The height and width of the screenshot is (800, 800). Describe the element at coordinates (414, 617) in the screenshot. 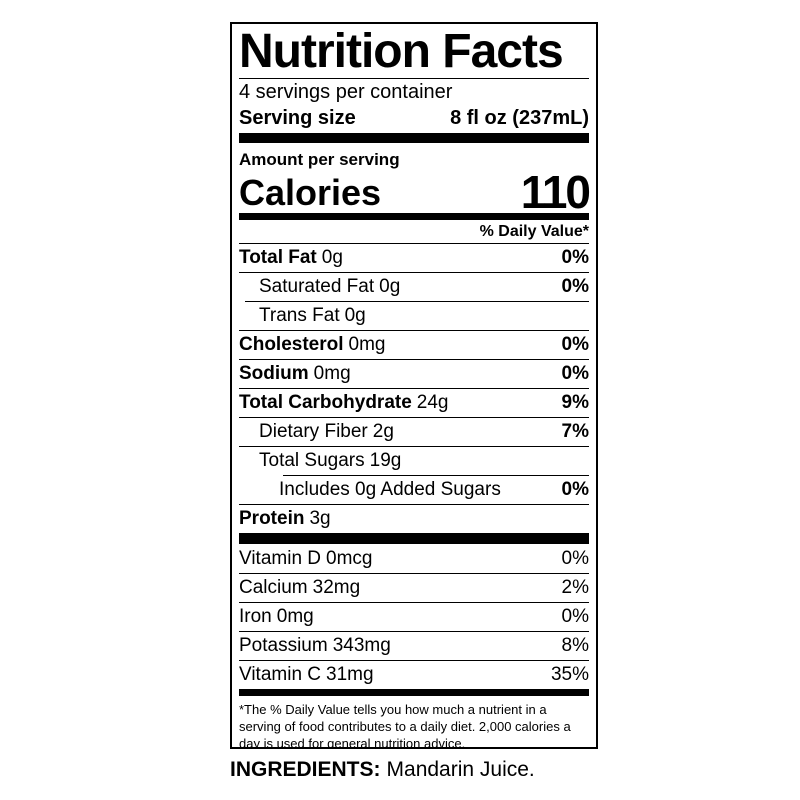

I see `vitamin-row-iron: Iron 0mg 0%` at that location.